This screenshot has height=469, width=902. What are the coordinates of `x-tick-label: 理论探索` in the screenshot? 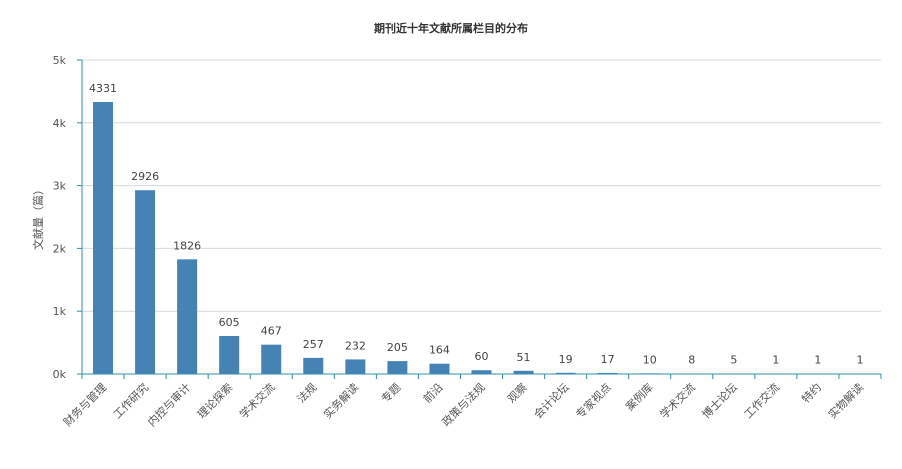 It's located at (214, 400).